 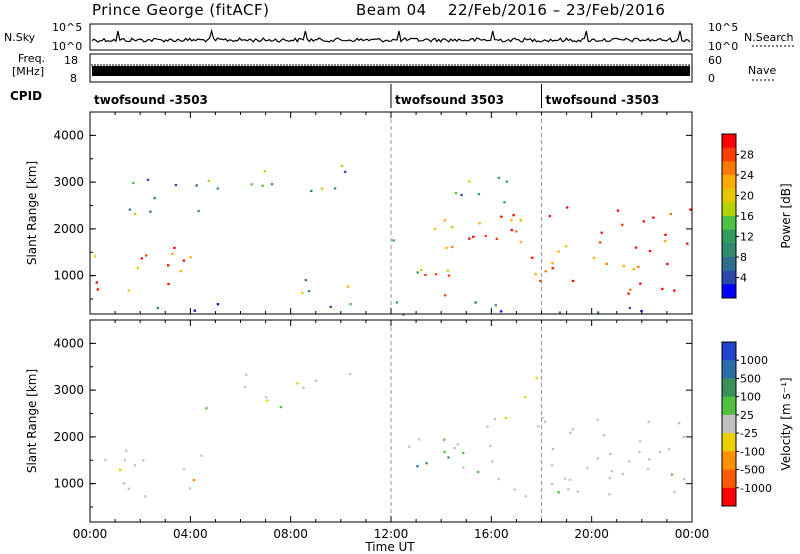 I want to click on colorbar-tick-label: 24, so click(x=747, y=175).